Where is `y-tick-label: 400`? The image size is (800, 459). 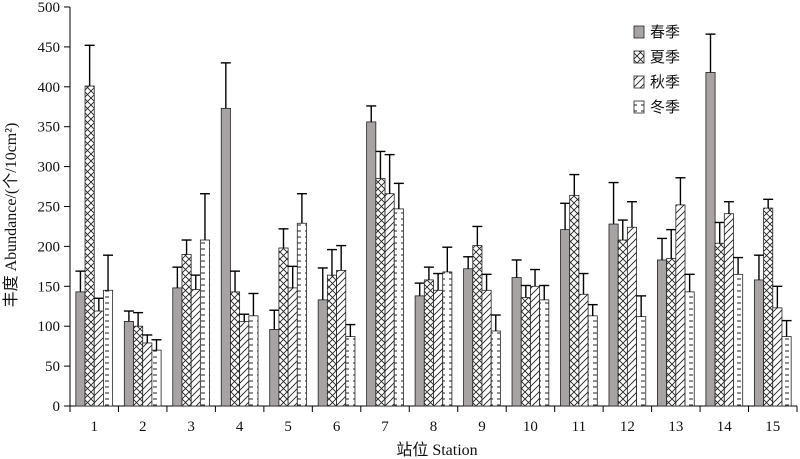
y-tick-label: 400 is located at coordinates (49, 88).